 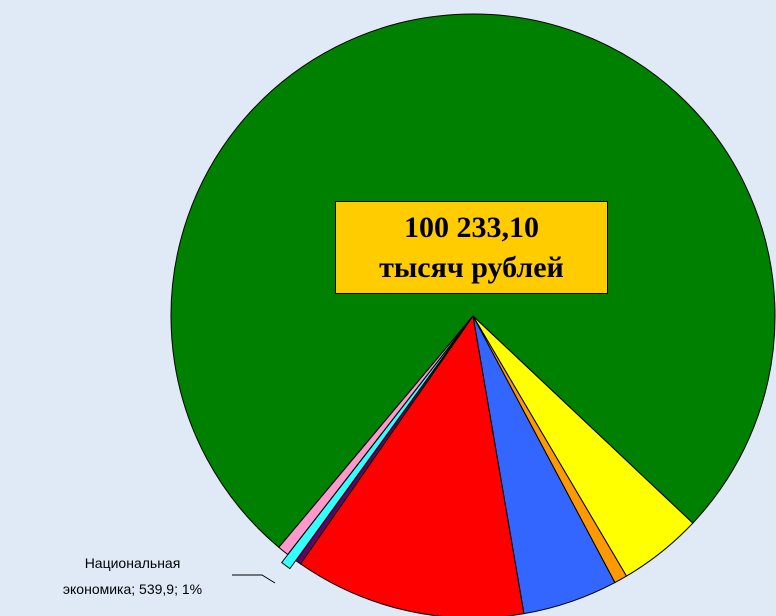 I want to click on center-label-line: тысяч рублей, so click(x=471, y=267).